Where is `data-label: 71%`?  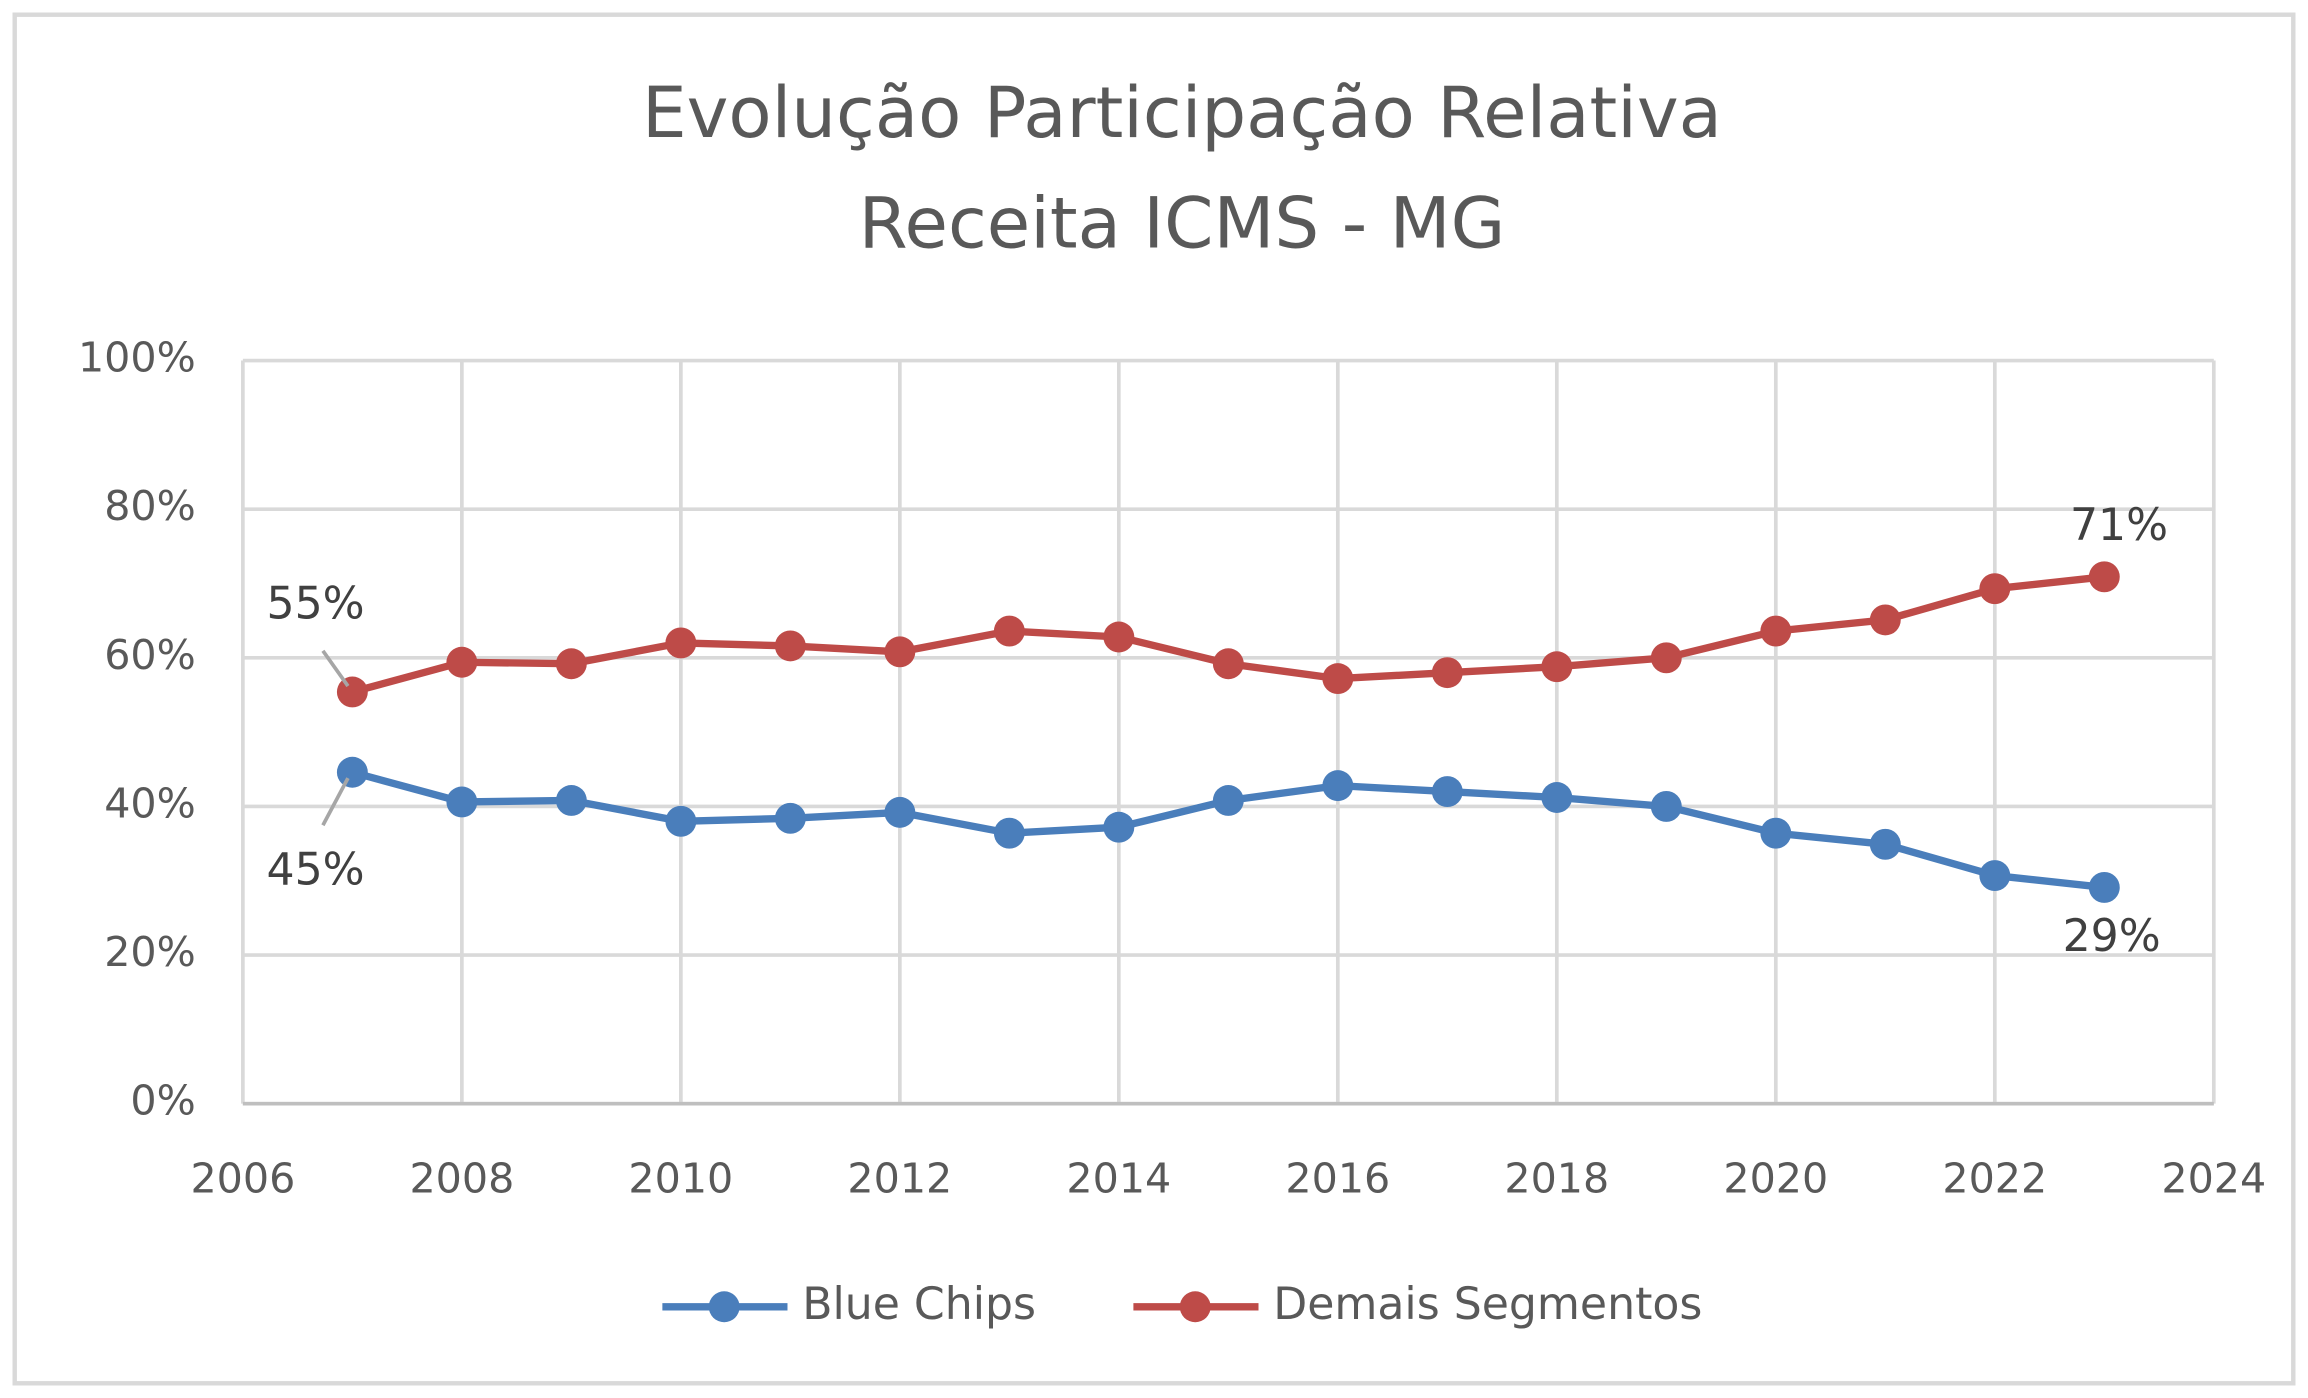
data-label: 71% is located at coordinates (2119, 525).